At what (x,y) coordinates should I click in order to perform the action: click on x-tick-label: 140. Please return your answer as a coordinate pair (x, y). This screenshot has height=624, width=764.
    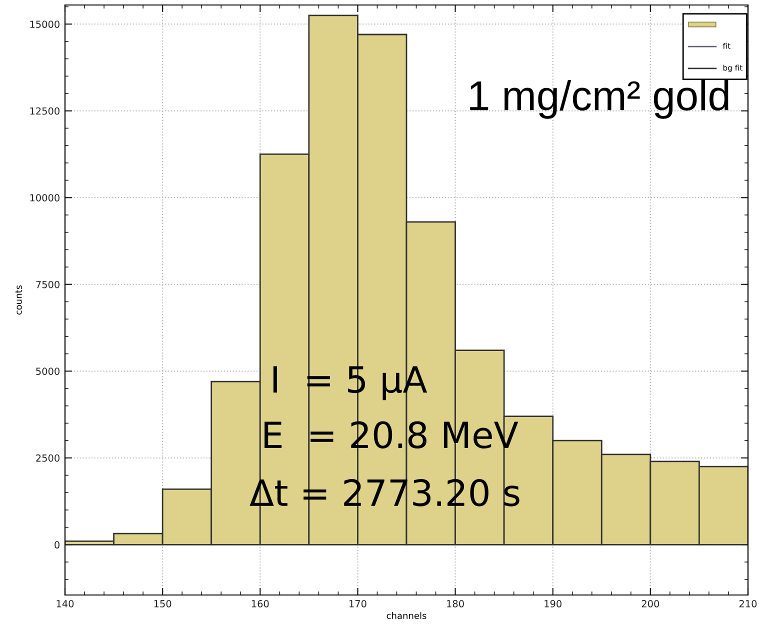
    Looking at the image, I should click on (65, 604).